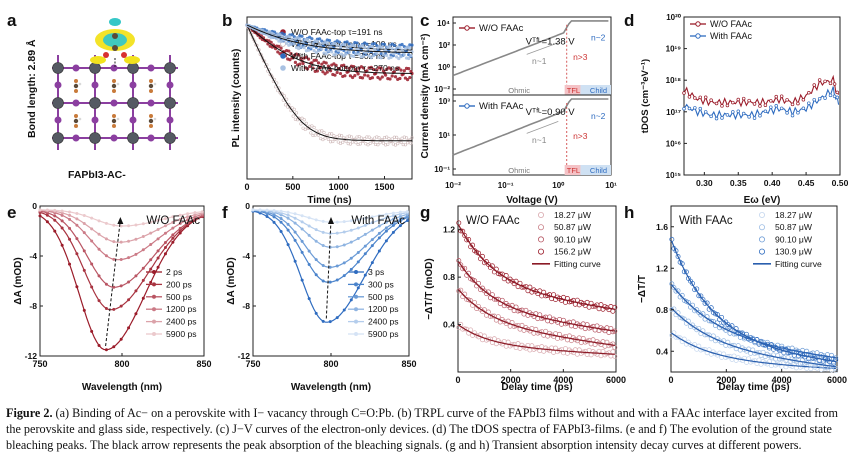 This screenshot has width=858, height=475. What do you see at coordinates (425, 212) in the screenshot?
I see `panel-letter-g: g` at bounding box center [425, 212].